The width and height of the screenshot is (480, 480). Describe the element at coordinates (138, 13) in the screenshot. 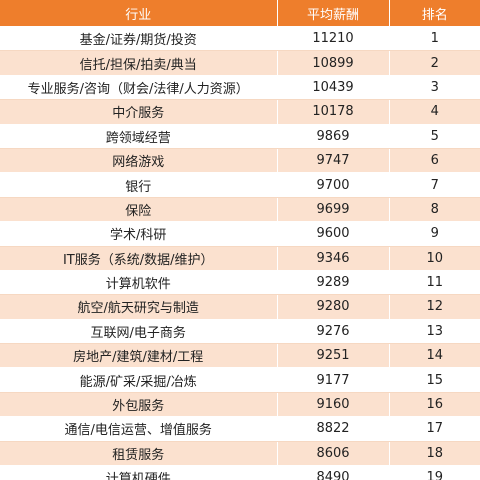

I see `header-industry: 行业` at that location.